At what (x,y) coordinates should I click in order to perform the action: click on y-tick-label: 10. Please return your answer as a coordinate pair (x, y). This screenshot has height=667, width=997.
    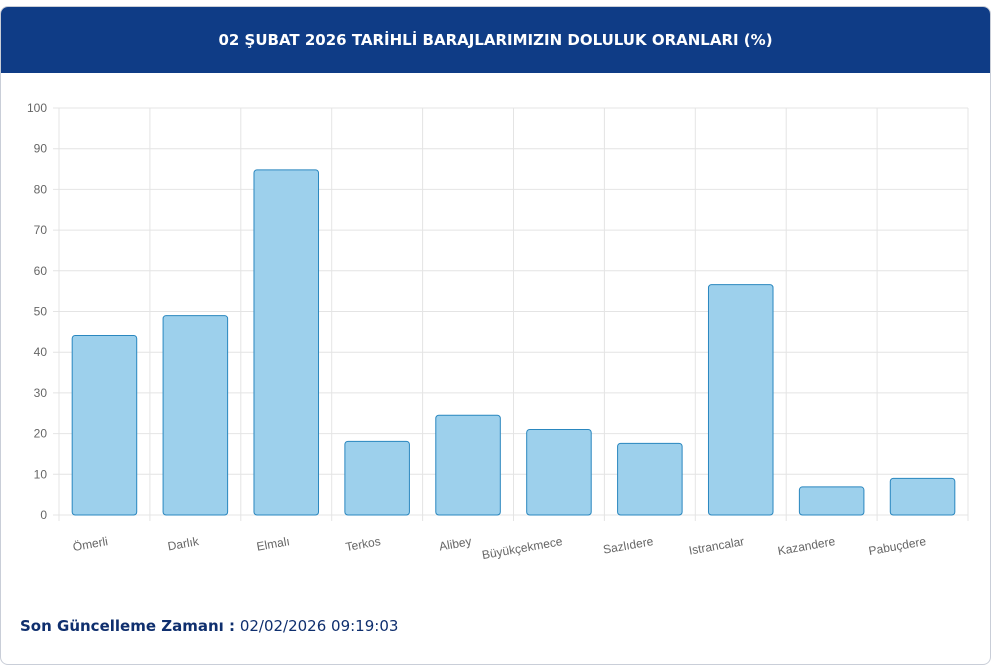
    Looking at the image, I should click on (41, 474).